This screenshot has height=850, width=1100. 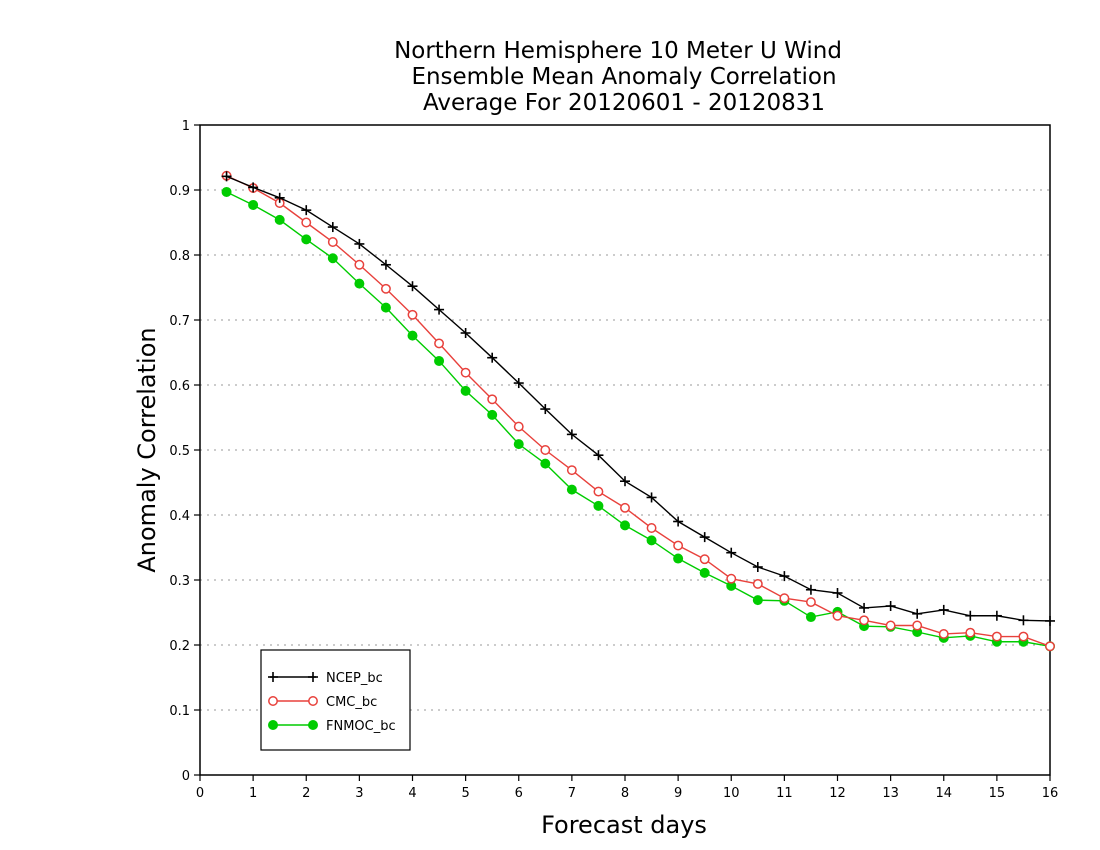 What do you see at coordinates (359, 793) in the screenshot?
I see `x-tick-label: 3` at bounding box center [359, 793].